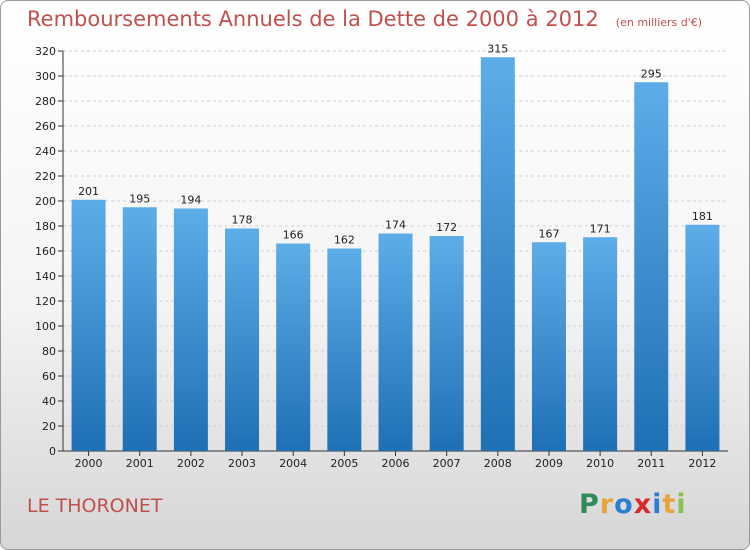 This screenshot has width=750, height=550. Describe the element at coordinates (95, 506) in the screenshot. I see `commune-name: LE THORONET` at that location.